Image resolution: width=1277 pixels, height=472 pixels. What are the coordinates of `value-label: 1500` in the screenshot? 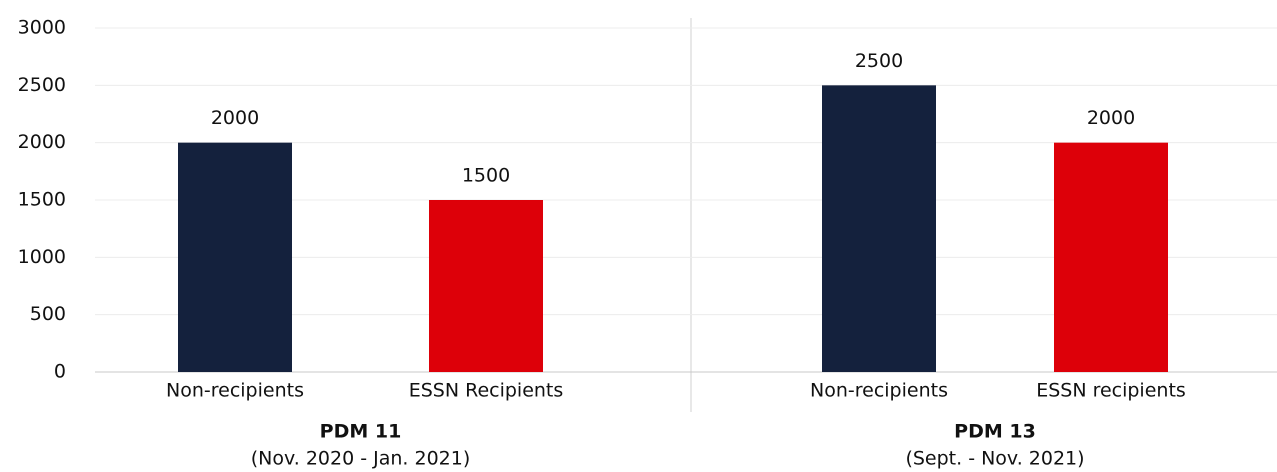 It's located at (486, 176).